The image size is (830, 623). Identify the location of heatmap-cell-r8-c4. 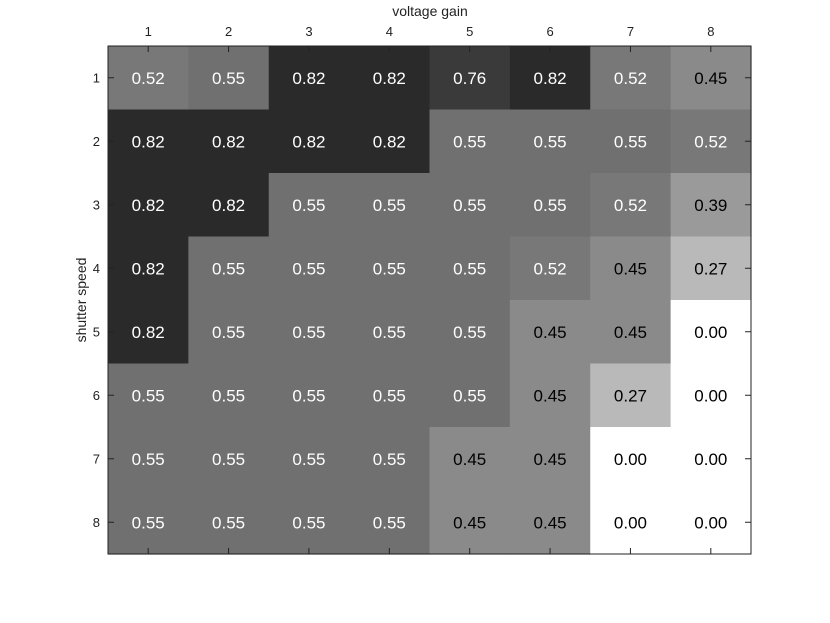
(390, 522).